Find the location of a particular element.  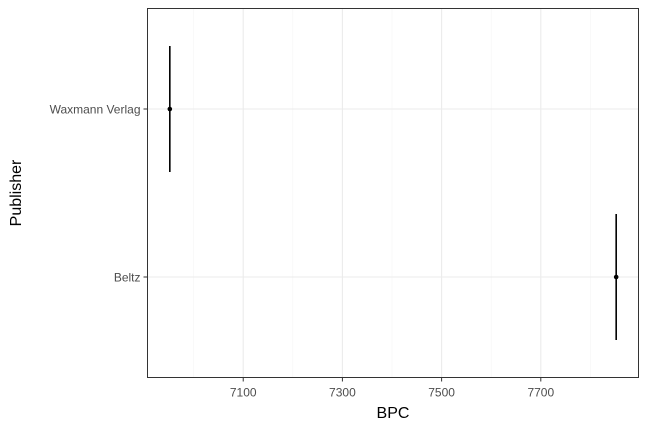

y-axis-title: Publisher is located at coordinates (16, 192).